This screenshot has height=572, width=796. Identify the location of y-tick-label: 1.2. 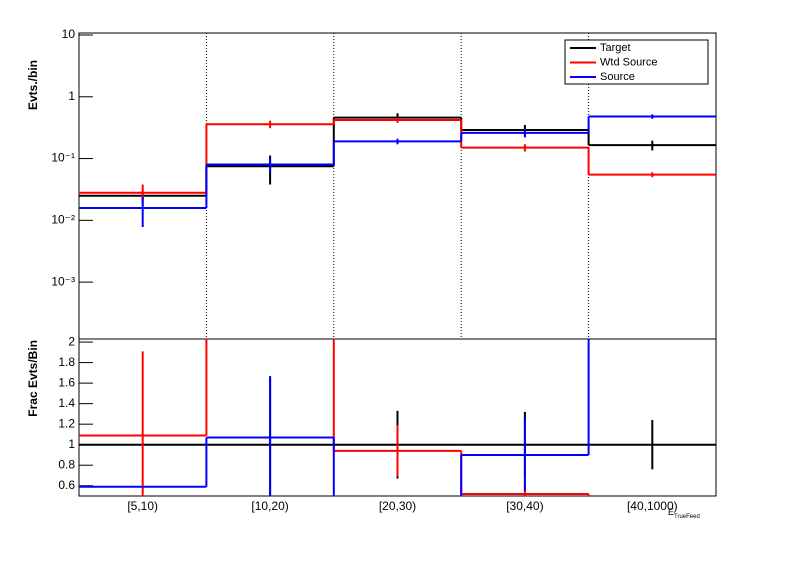
(66, 423).